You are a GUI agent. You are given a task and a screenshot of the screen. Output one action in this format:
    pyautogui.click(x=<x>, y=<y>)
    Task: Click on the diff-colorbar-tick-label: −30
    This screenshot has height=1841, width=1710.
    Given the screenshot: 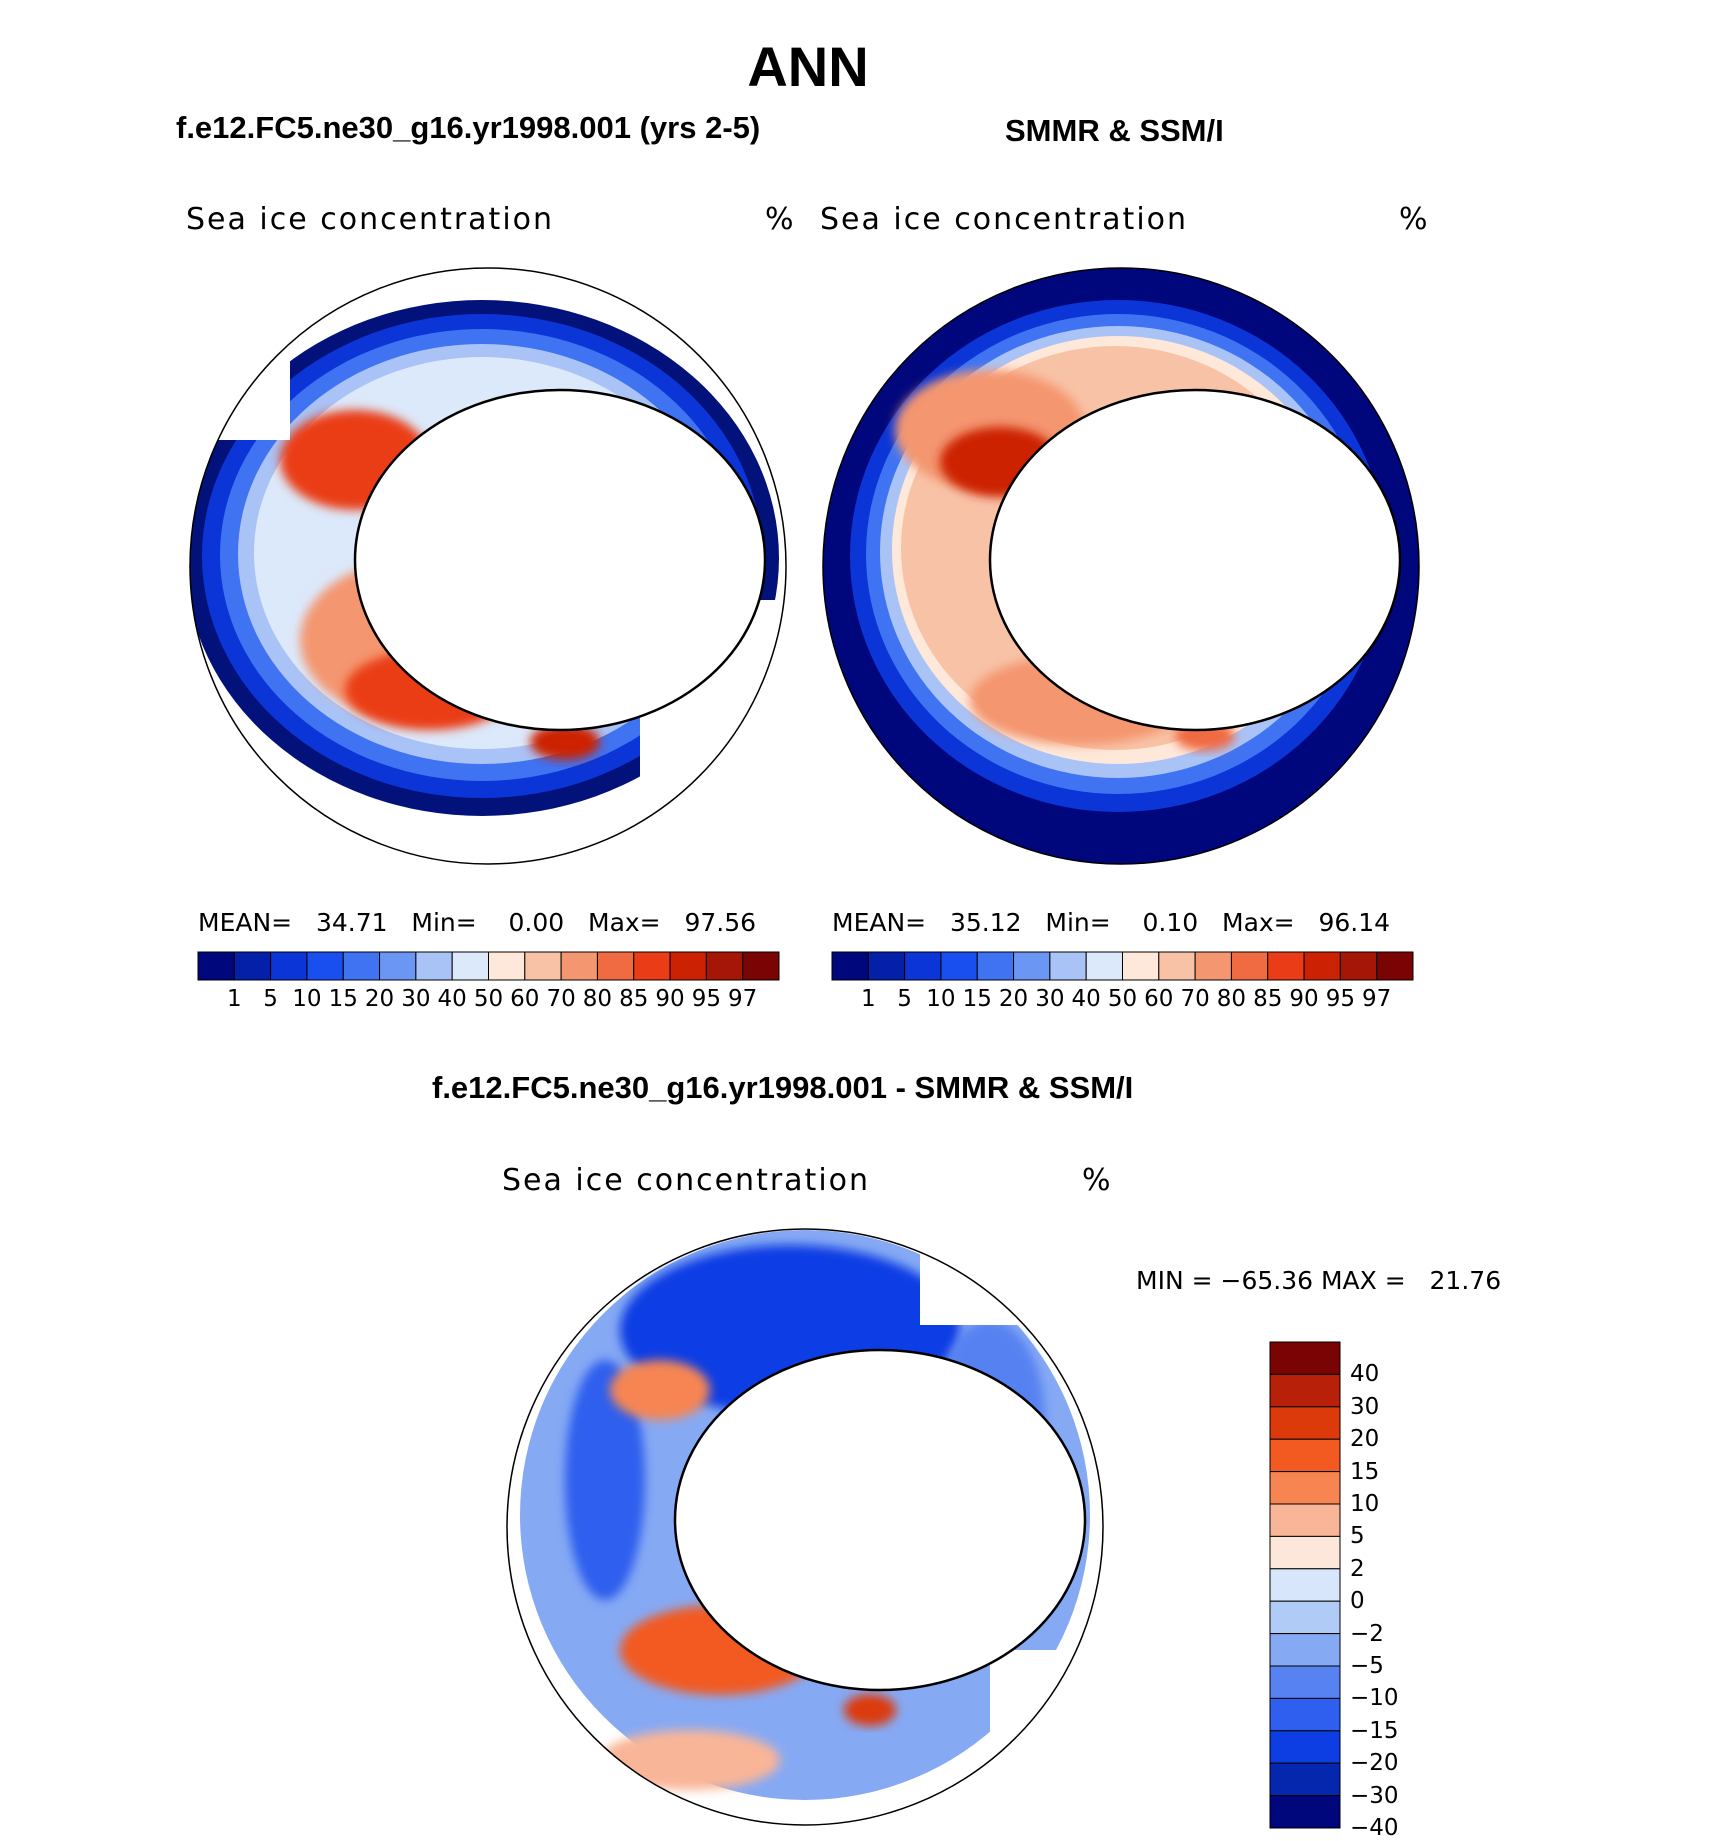 What is the action you would take?
    pyautogui.click(x=1374, y=1795)
    